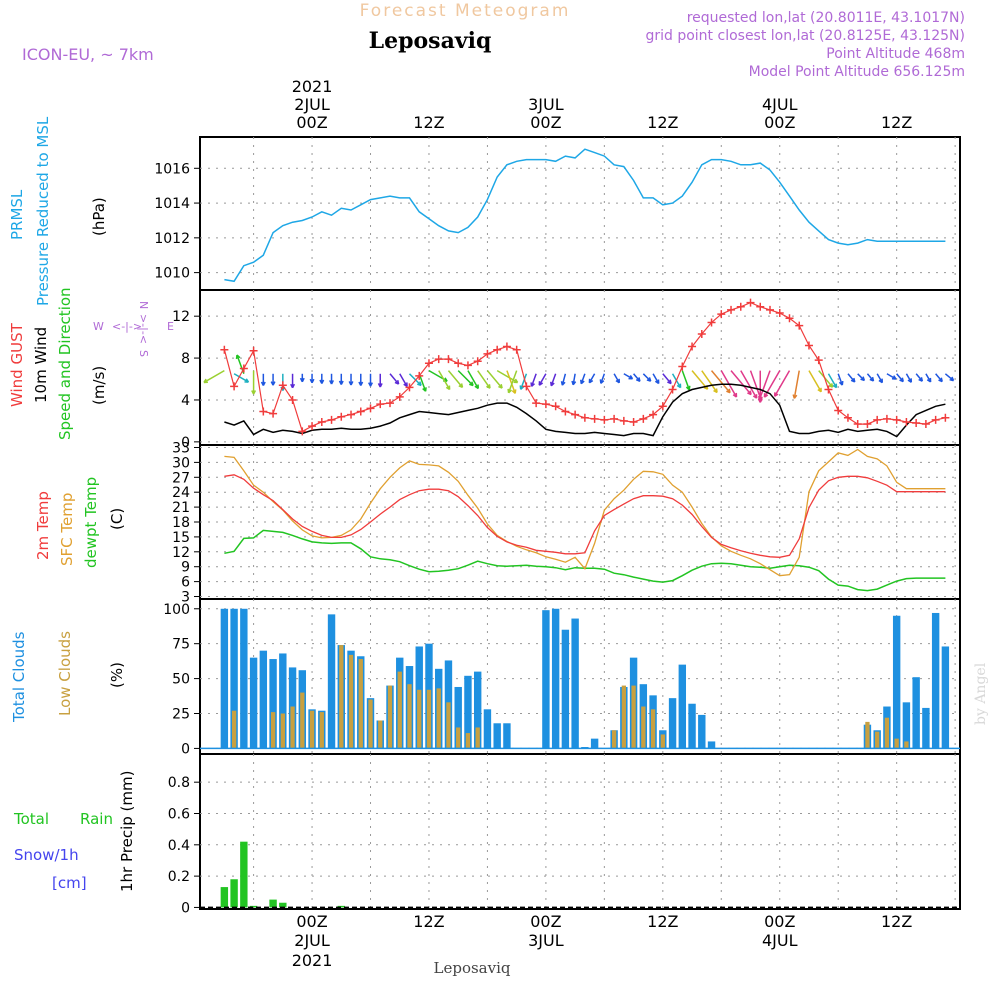 This screenshot has height=1000, width=1000. Describe the element at coordinates (176, 610) in the screenshot. I see `clouds-ytick-label: 100` at that location.